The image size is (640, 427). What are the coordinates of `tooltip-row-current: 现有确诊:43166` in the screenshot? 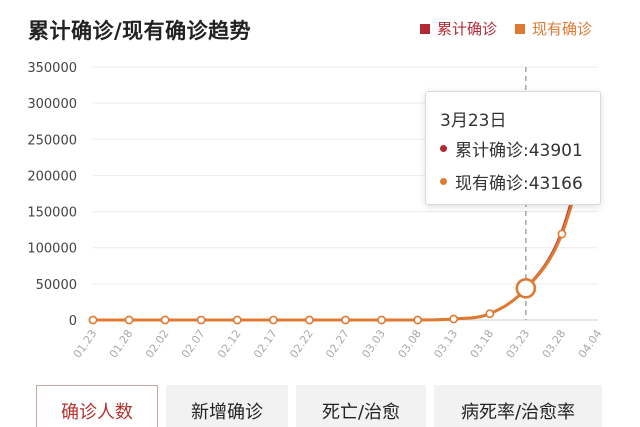 It's located at (511, 181).